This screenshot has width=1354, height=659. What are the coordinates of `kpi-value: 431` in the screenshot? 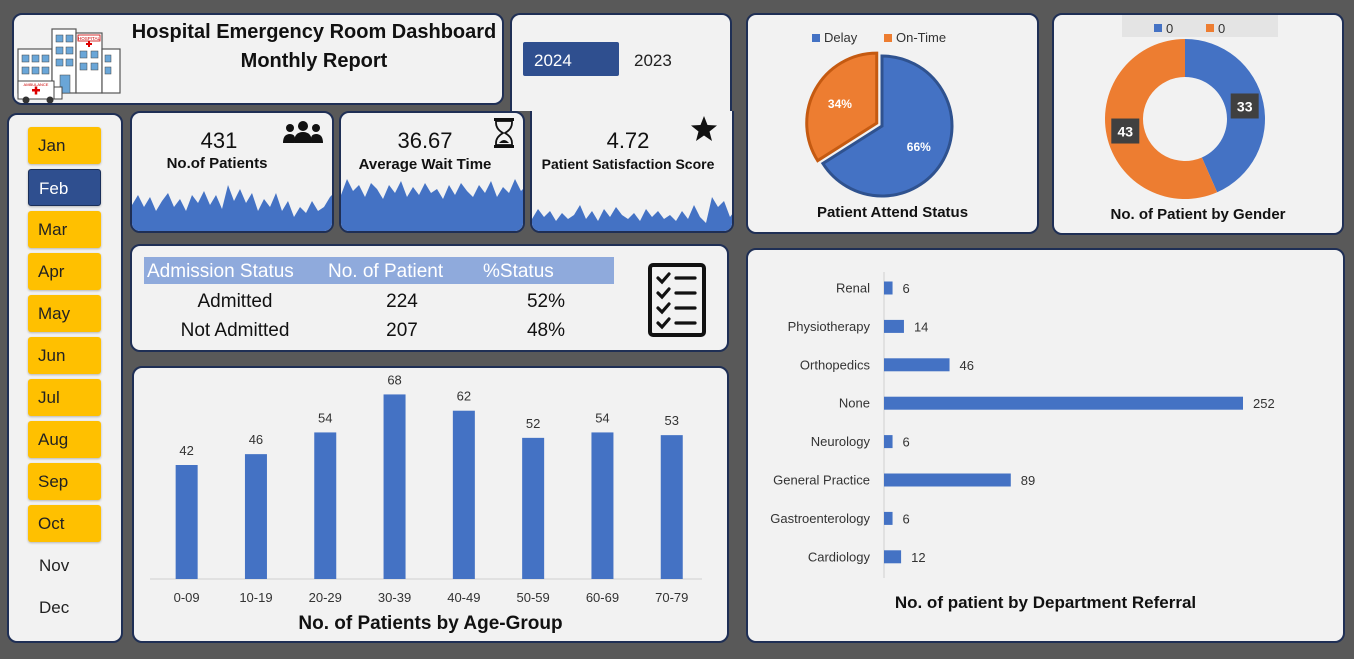 It's located at (219, 140).